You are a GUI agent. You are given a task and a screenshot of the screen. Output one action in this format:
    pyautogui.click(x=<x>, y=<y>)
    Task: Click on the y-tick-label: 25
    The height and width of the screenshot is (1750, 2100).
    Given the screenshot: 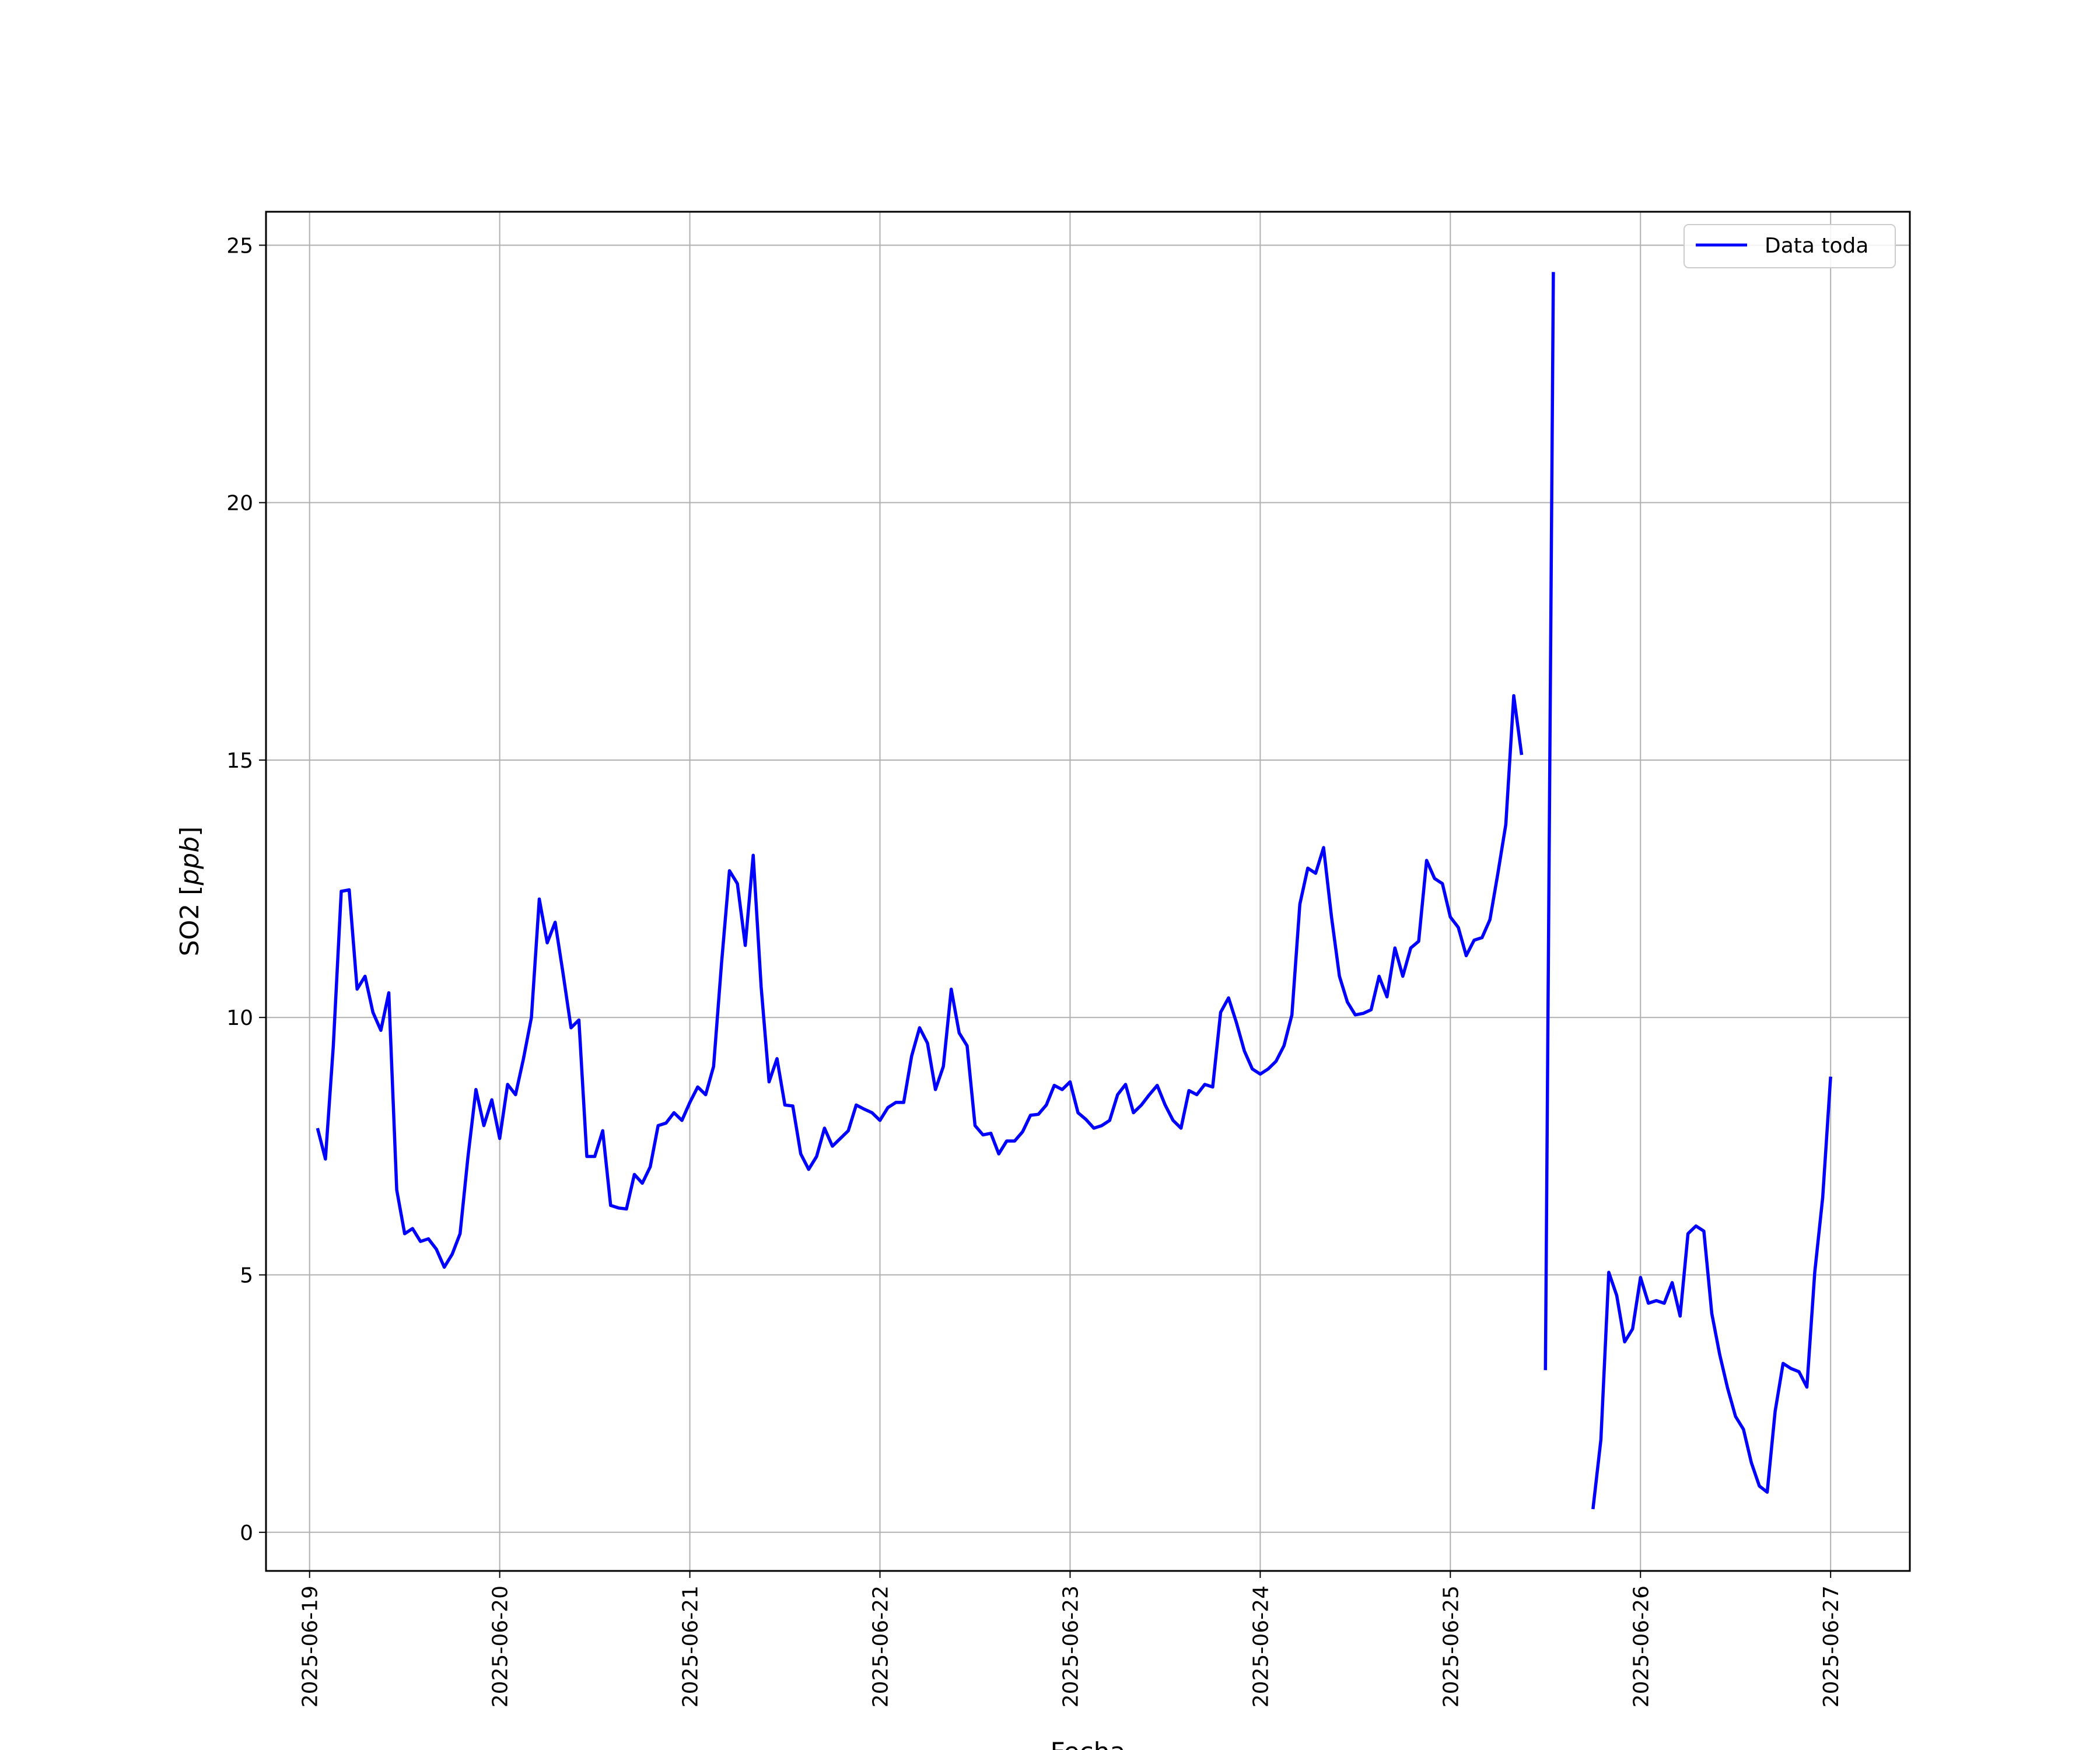 What is the action you would take?
    pyautogui.click(x=239, y=246)
    